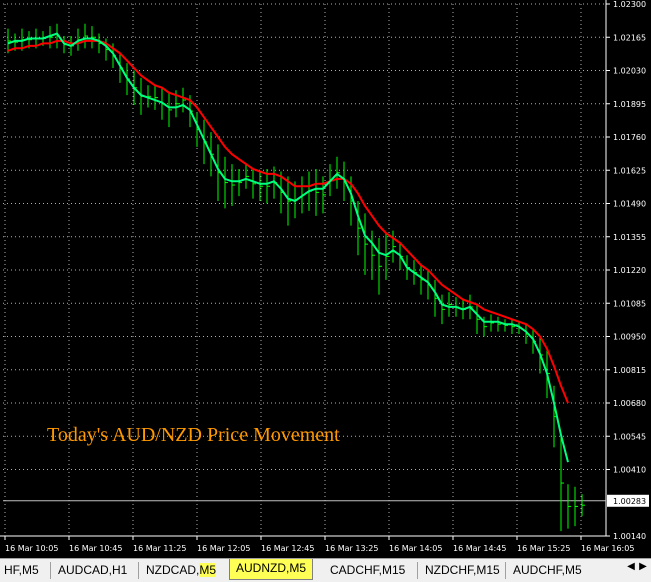  What do you see at coordinates (629, 204) in the screenshot?
I see `price-tick-label: 1.01490` at bounding box center [629, 204].